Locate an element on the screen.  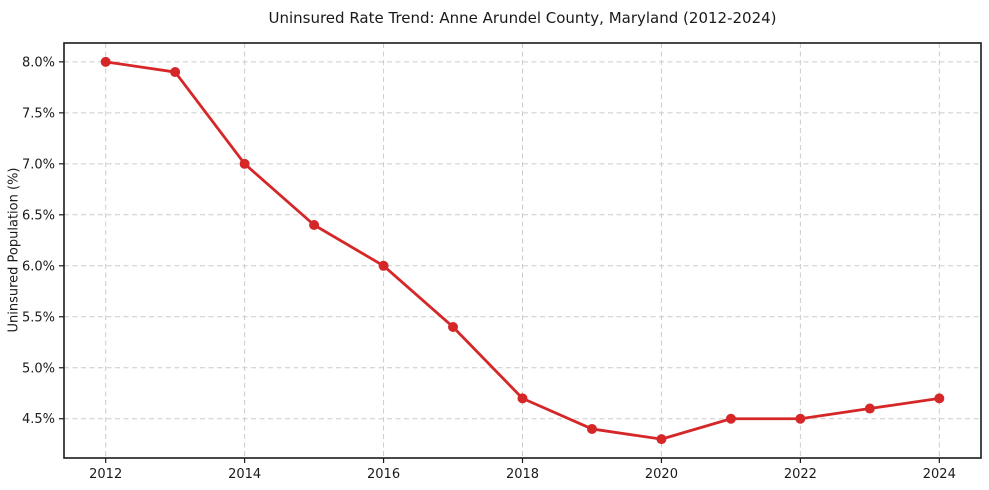
x-tick-label: 2012 is located at coordinates (105, 474).